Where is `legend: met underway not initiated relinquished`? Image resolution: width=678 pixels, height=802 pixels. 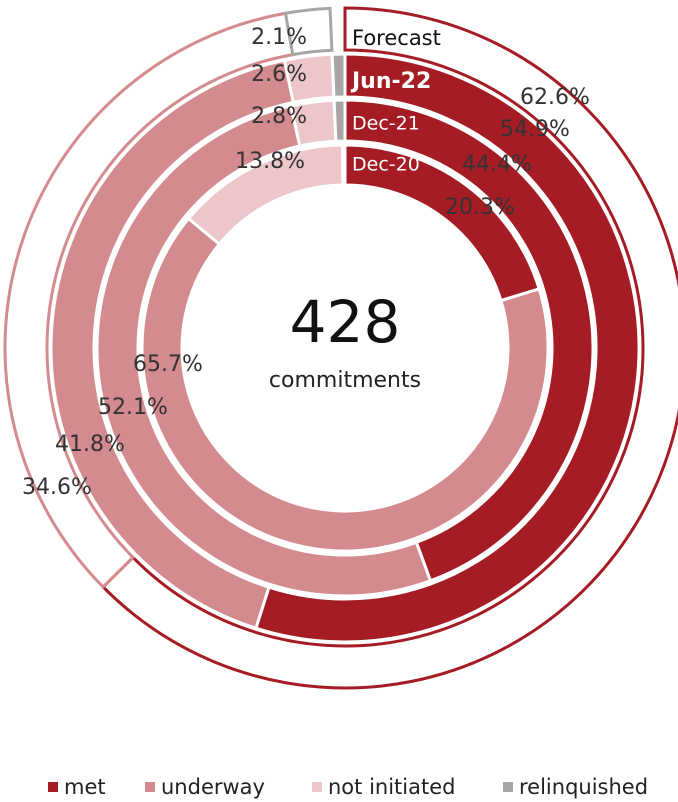 legend: met underway not initiated relinquished is located at coordinates (348, 787).